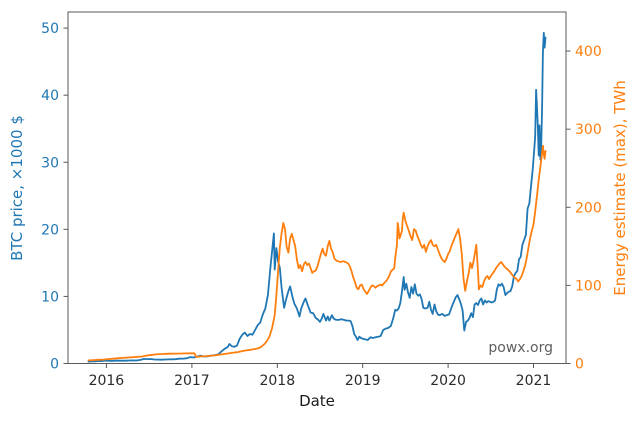 The height and width of the screenshot is (421, 640). I want to click on x-tick-label: 2018, so click(277, 381).